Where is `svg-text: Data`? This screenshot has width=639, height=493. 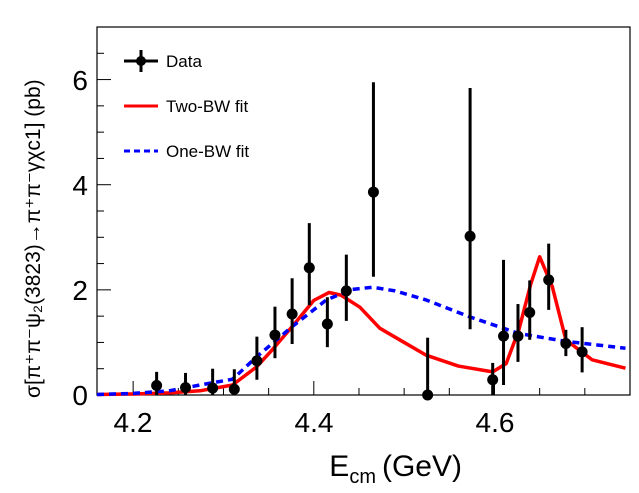
svg-text: Data is located at coordinates (184, 61).